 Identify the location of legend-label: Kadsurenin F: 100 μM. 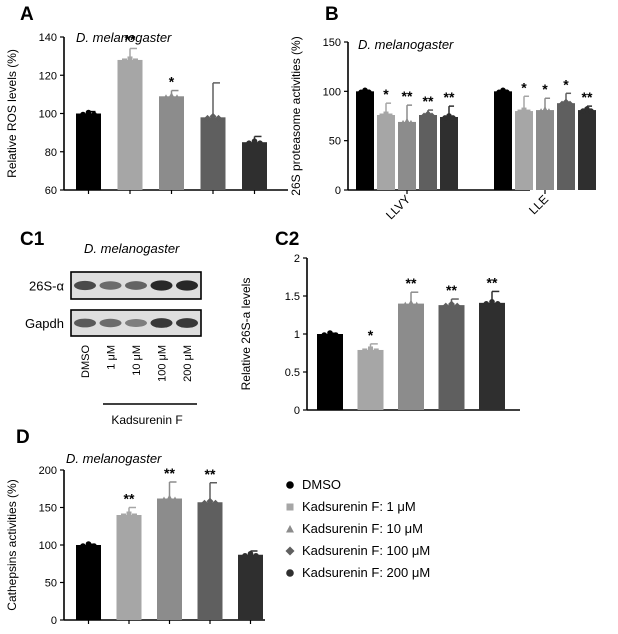
(366, 550).